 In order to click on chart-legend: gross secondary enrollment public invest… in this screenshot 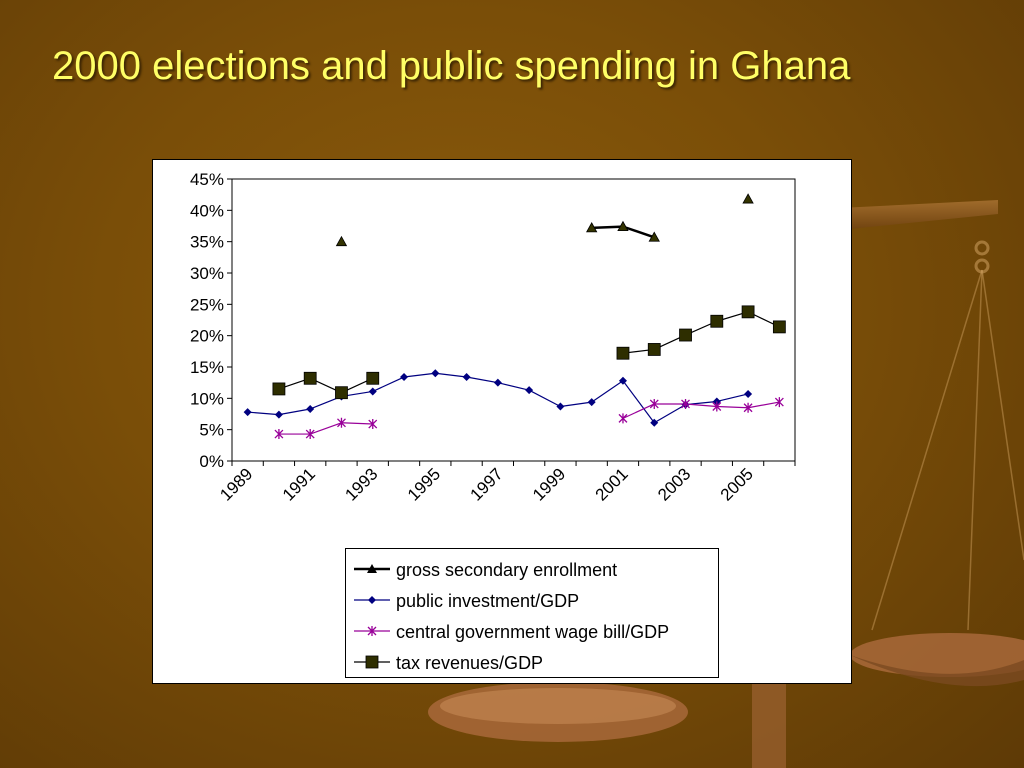, I will do `click(532, 613)`.